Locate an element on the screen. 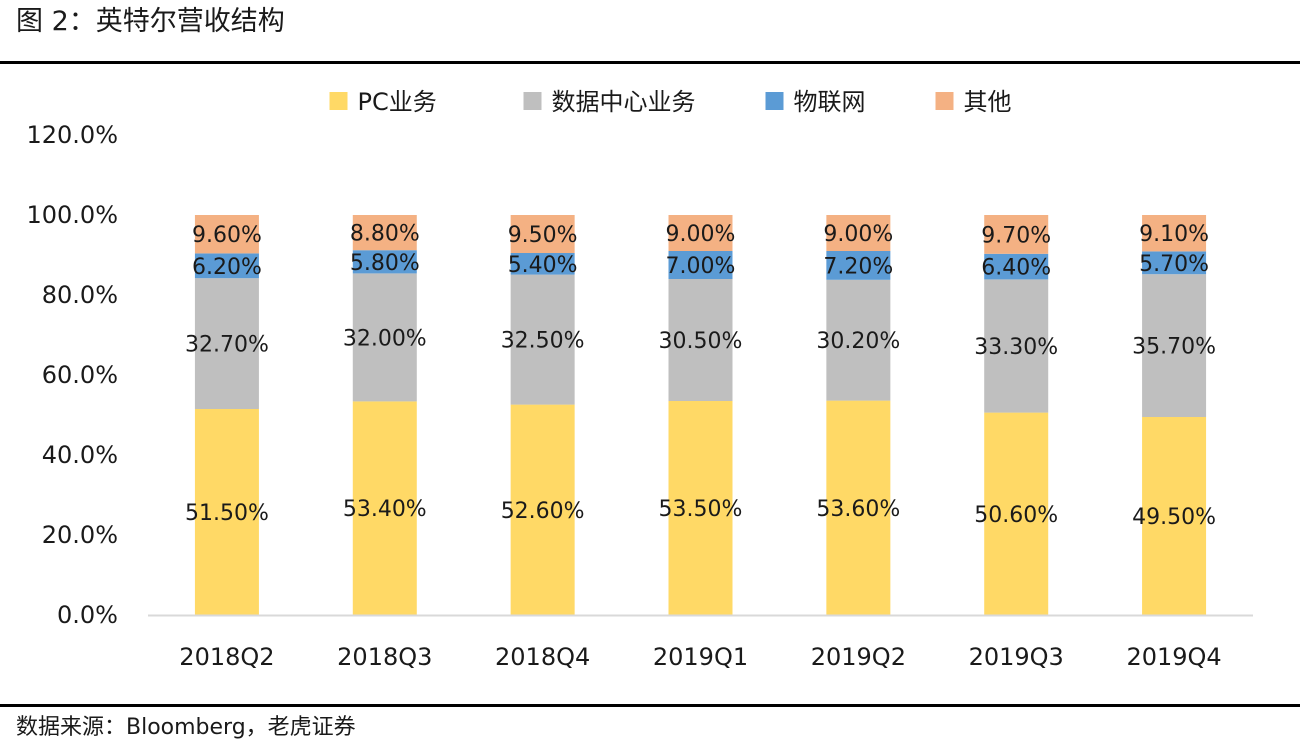  data-label: 32.50% is located at coordinates (543, 341).